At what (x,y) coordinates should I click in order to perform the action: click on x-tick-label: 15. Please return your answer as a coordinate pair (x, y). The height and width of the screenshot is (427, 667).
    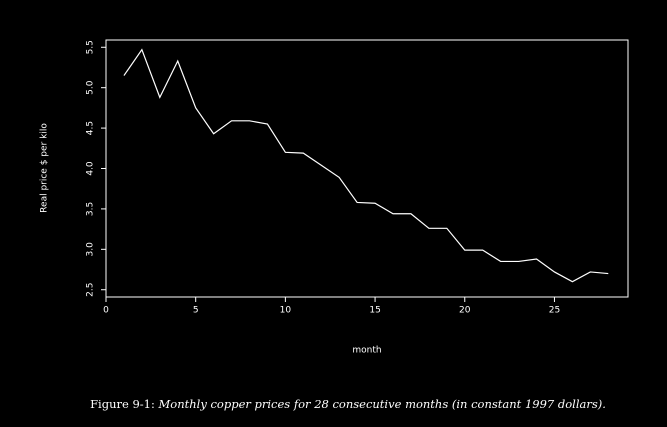
    Looking at the image, I should click on (374, 311).